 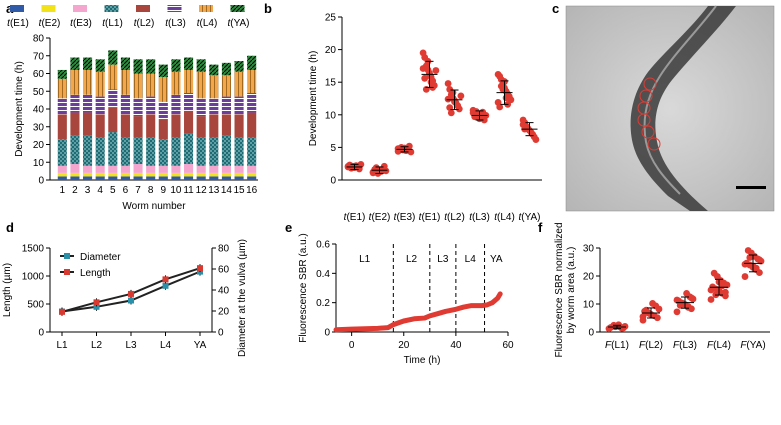 What do you see at coordinates (288, 227) in the screenshot?
I see `panel-letter-e: e` at bounding box center [288, 227].